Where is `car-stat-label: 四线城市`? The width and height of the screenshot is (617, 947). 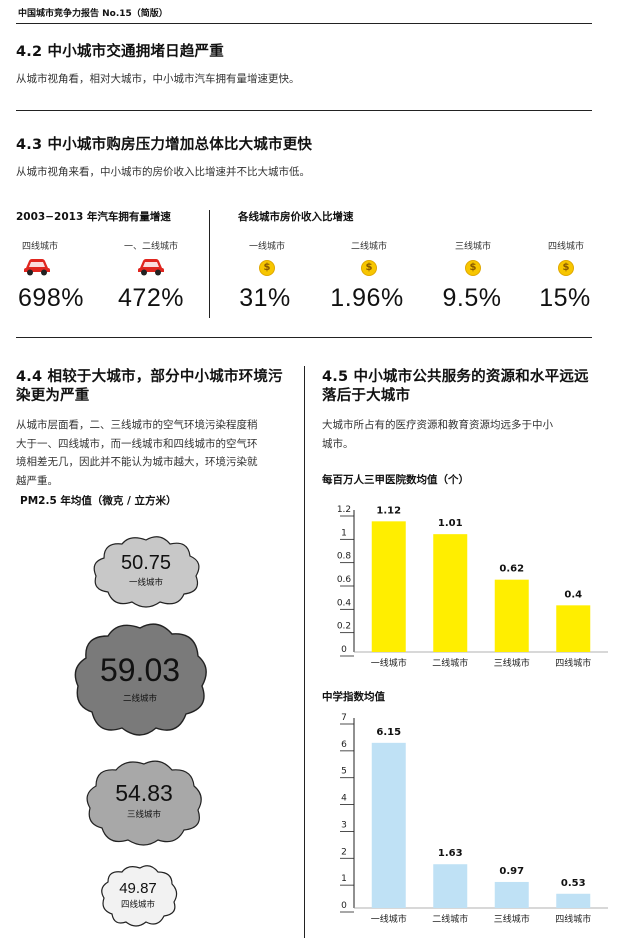 car-stat-label: 四线城市 is located at coordinates (39, 247).